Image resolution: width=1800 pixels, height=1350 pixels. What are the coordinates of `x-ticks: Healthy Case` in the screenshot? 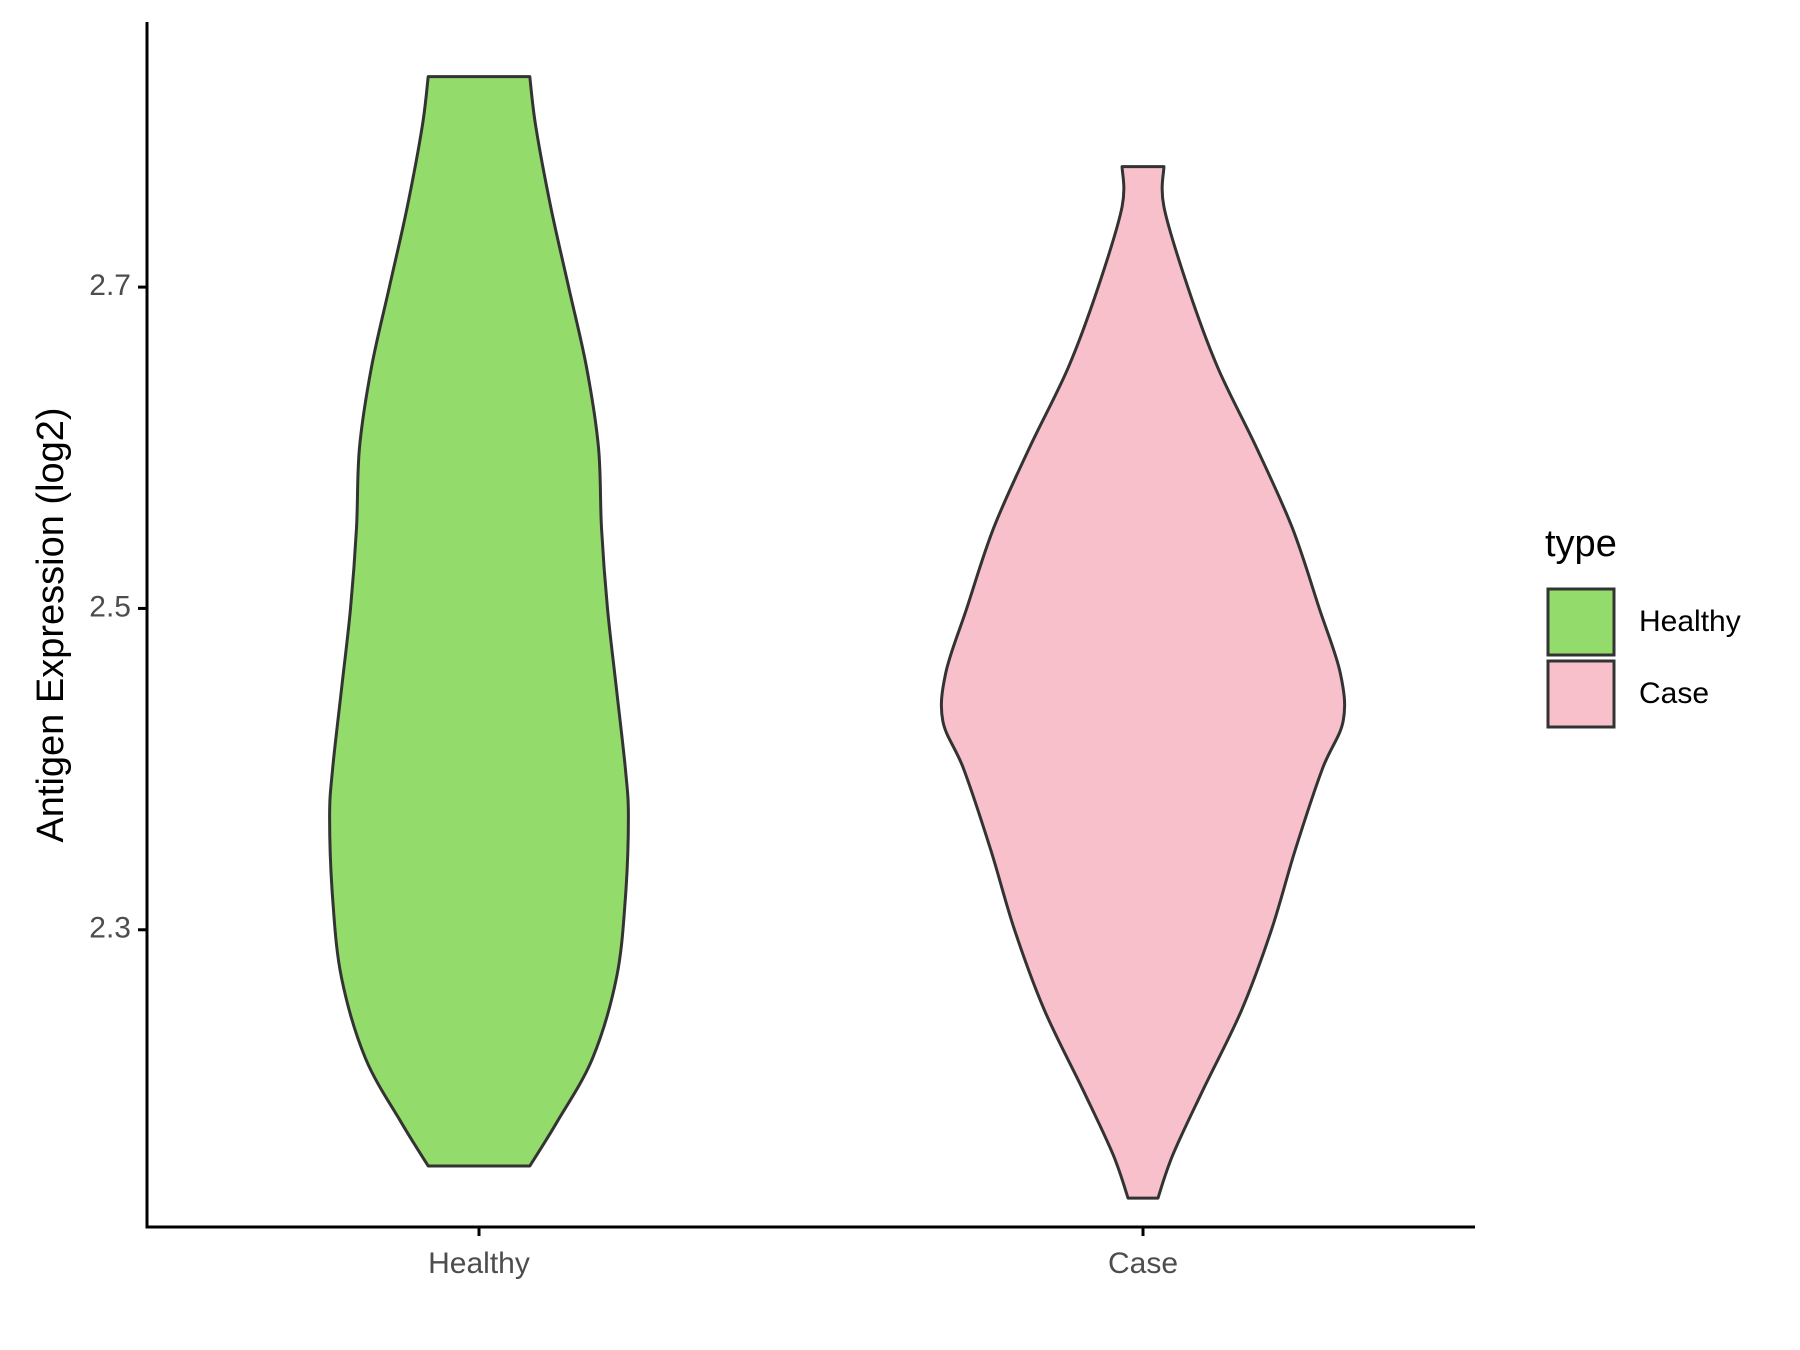 It's located at (803, 1253).